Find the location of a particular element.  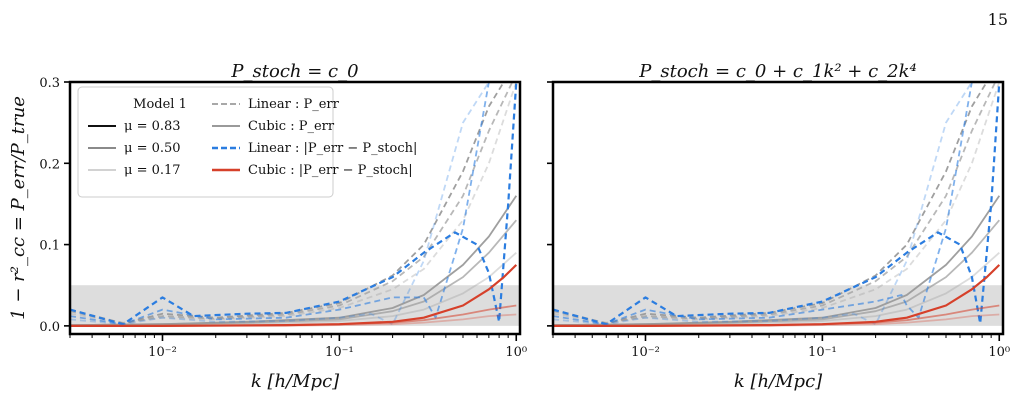

legend-label: Linear : P_err is located at coordinates (294, 104).